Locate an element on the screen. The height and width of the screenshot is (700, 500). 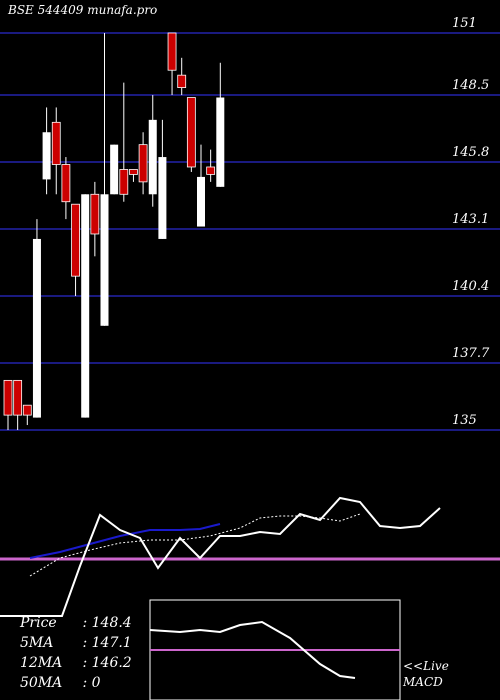
legend-12ma-sep: : is located at coordinates (85, 663).